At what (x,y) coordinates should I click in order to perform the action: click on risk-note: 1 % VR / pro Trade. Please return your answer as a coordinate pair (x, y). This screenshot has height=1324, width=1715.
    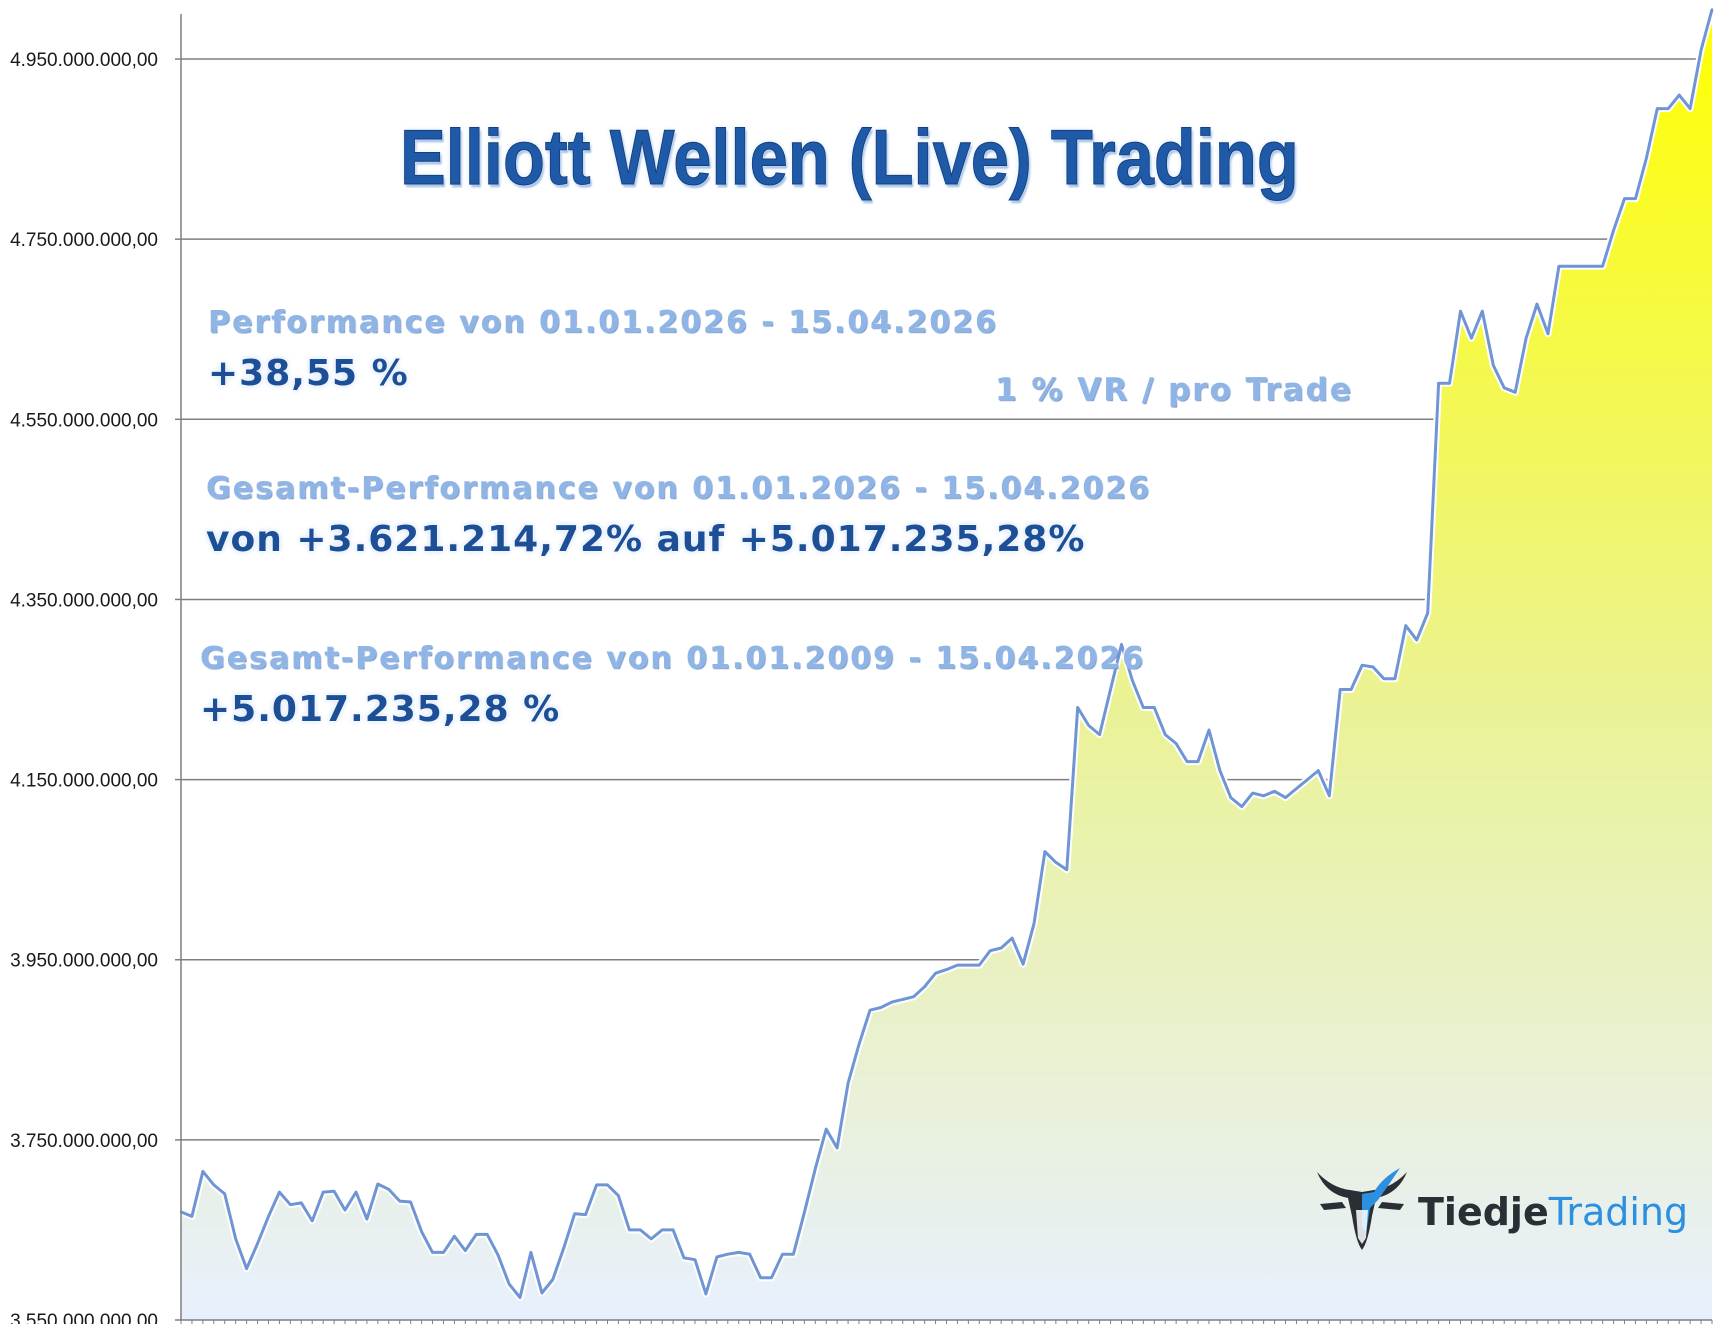
    Looking at the image, I should click on (1174, 390).